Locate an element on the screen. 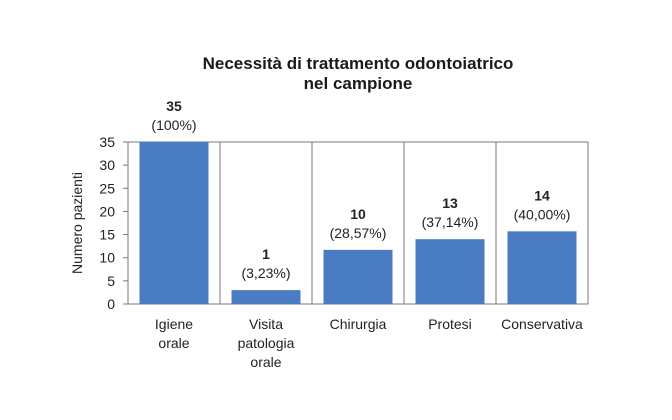 This screenshot has width=672, height=420. y-axis-label: Numero pazienti is located at coordinates (77, 223).